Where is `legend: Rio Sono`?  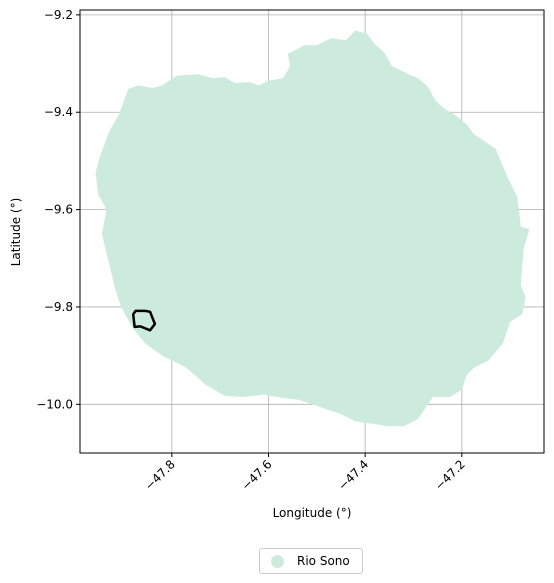 legend: Rio Sono is located at coordinates (311, 561).